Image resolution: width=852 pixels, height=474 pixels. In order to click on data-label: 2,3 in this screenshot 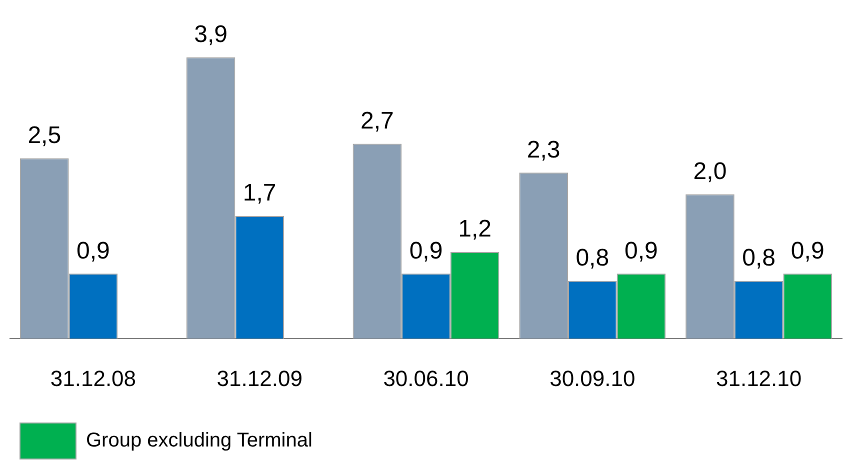, I will do `click(543, 150)`.